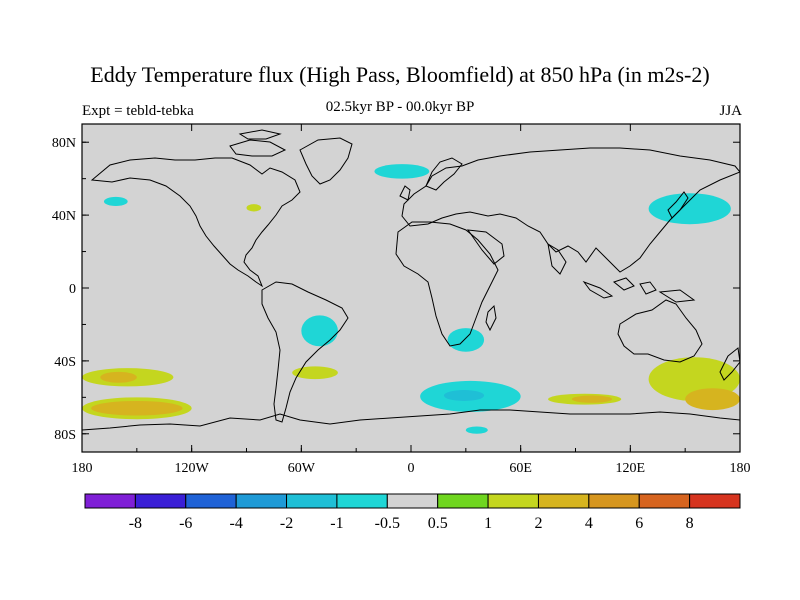 This screenshot has width=800, height=600. What do you see at coordinates (488, 523) in the screenshot?
I see `colorbar-label: 1` at bounding box center [488, 523].